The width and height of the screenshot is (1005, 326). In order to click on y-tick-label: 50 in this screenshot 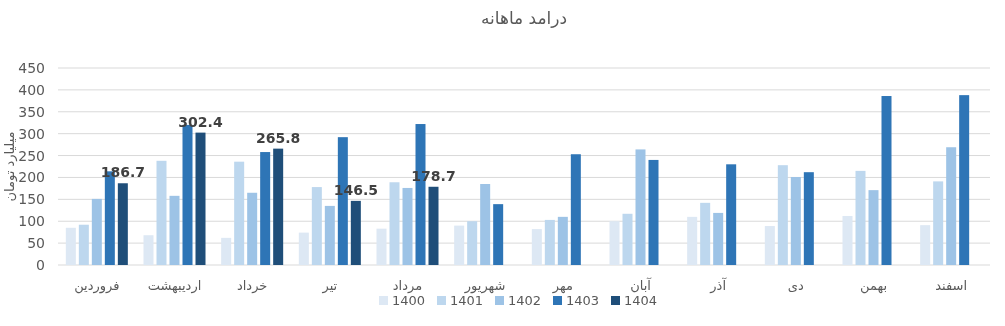, I will do `click(36, 243)`.